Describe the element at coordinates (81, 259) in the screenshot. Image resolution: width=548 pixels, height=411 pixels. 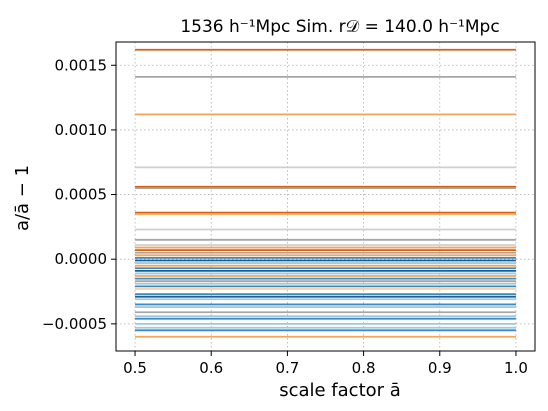
I see `y-tick-label: 0.0000` at that location.